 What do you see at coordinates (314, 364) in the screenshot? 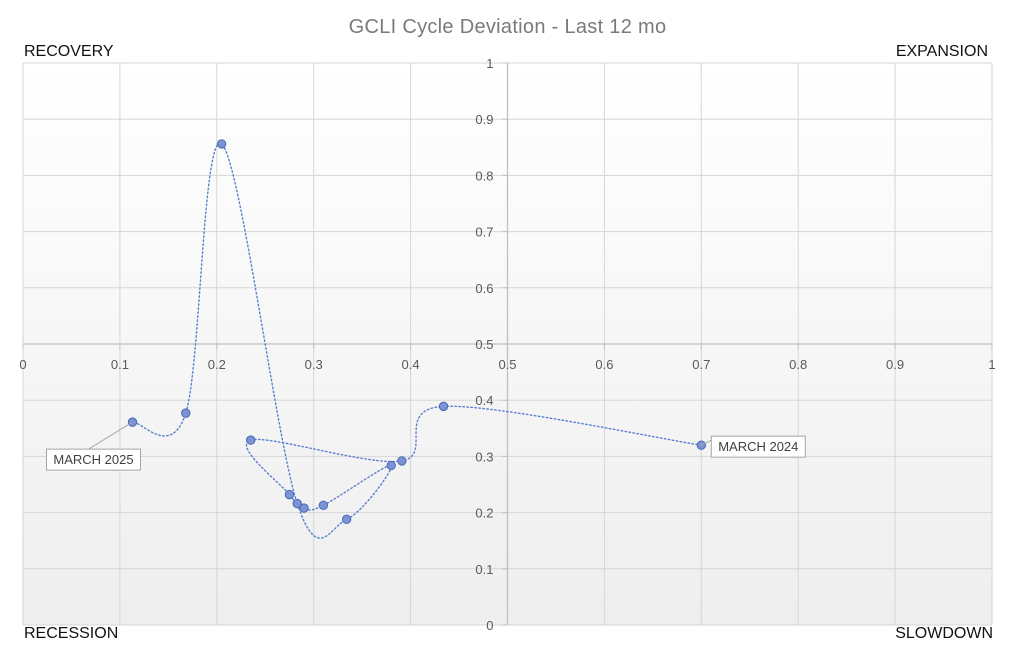
I see `x-tick-label: 0.3` at bounding box center [314, 364].